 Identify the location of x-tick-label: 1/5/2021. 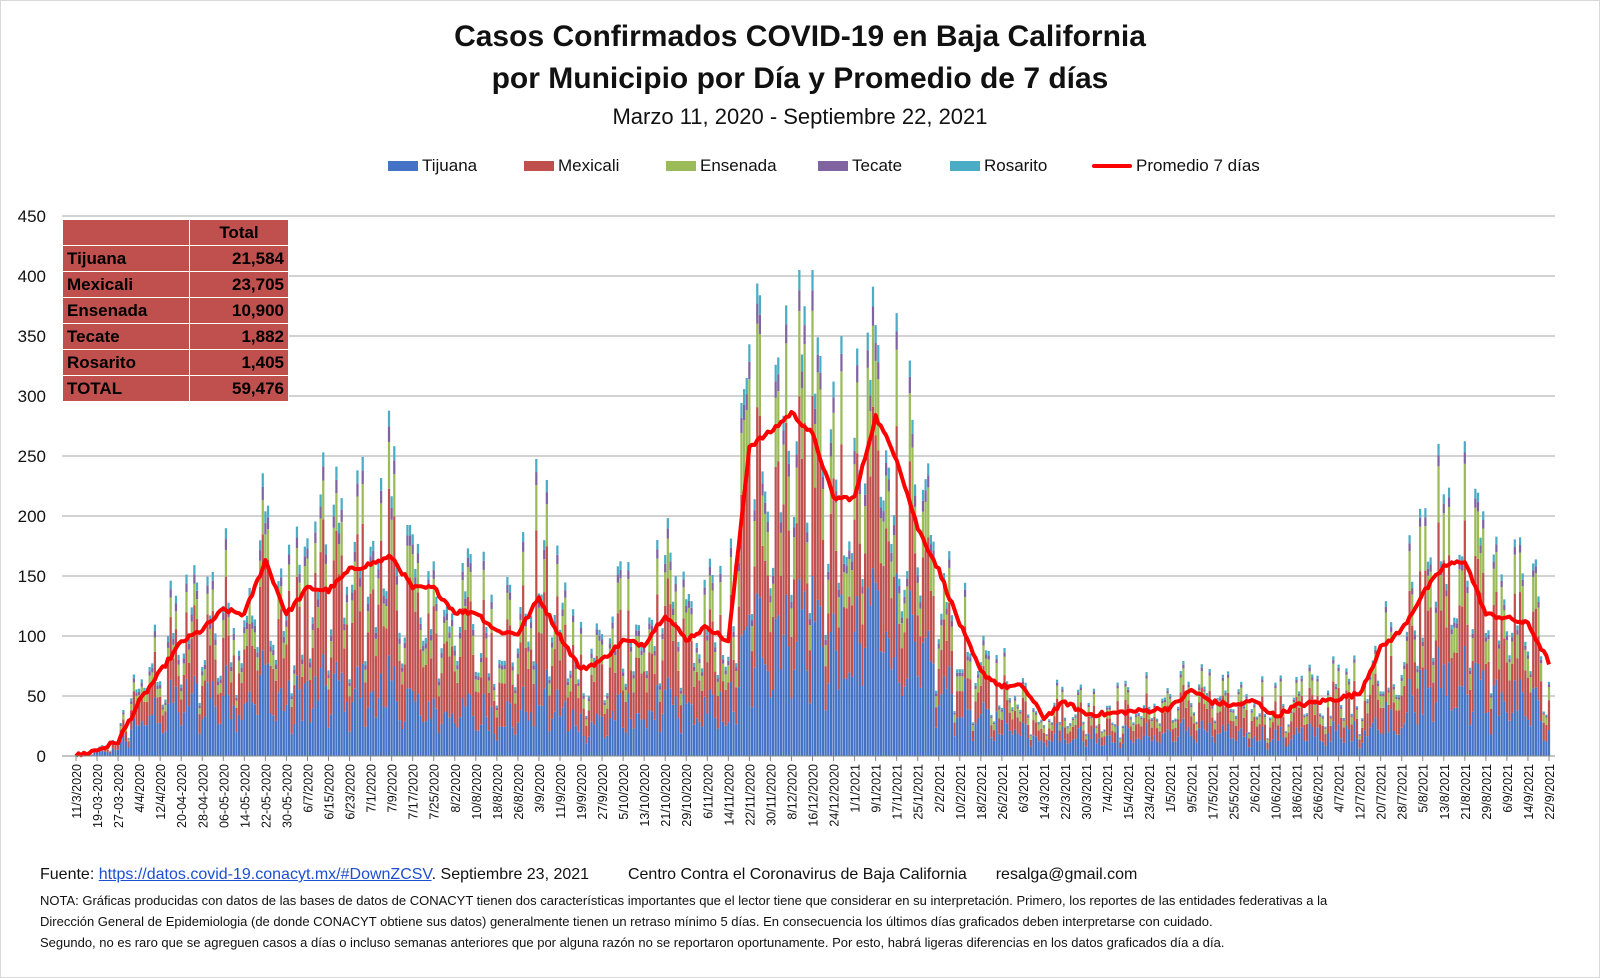
(1171, 788).